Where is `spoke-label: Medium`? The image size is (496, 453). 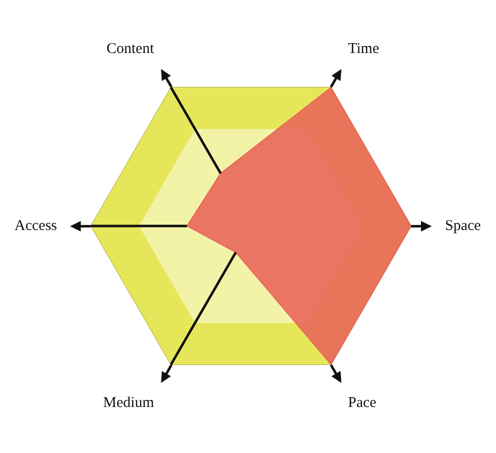 spoke-label: Medium is located at coordinates (128, 402).